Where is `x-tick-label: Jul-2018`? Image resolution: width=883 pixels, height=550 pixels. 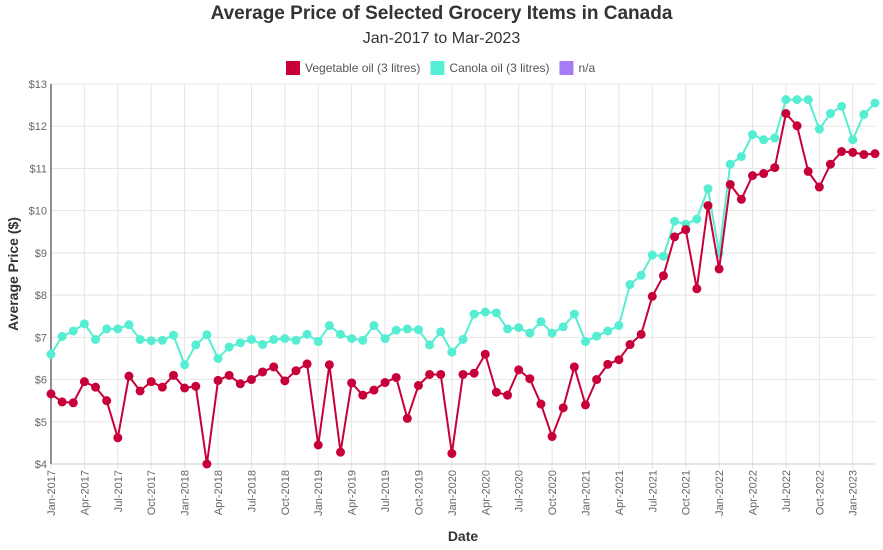 x-tick-label: Jul-2018 is located at coordinates (252, 491).